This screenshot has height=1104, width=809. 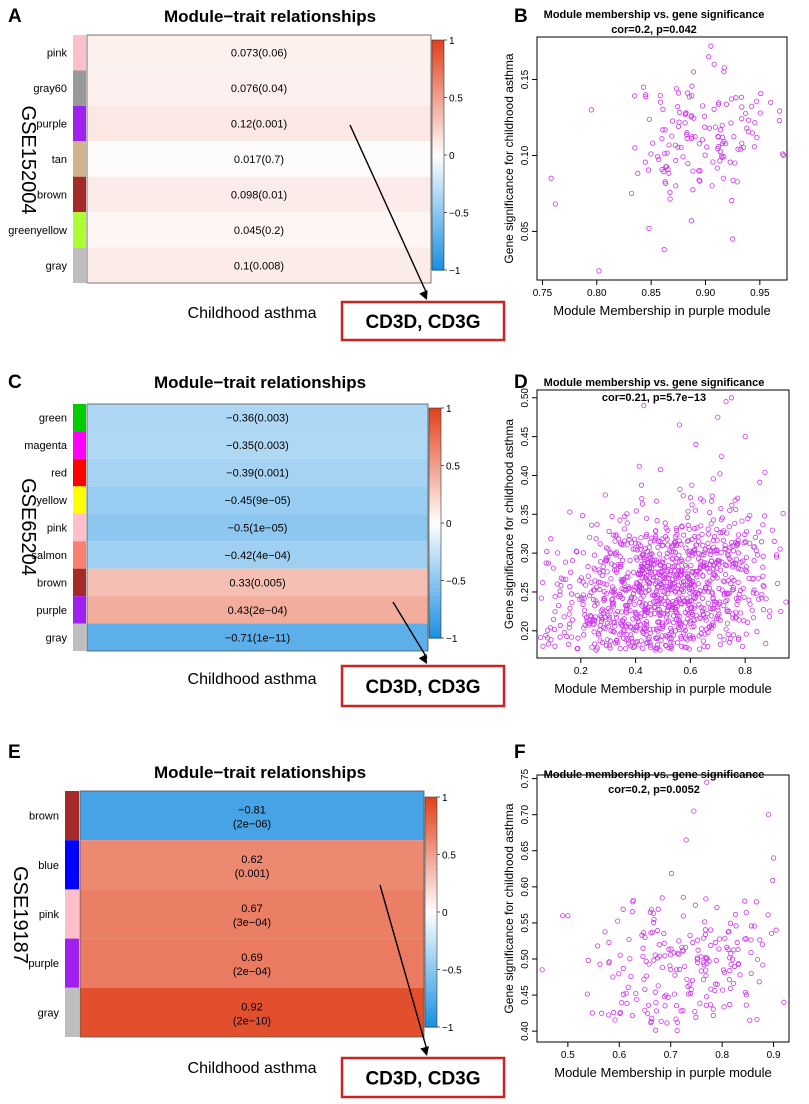 What do you see at coordinates (388, 209) in the screenshot?
I see `arrow-shaft` at bounding box center [388, 209].